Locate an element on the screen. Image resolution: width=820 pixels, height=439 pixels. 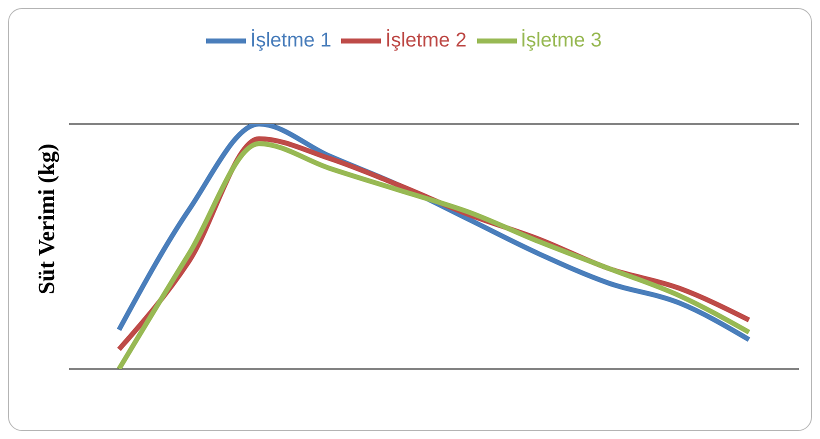
legend-label: İşletme 3 is located at coordinates (561, 40).